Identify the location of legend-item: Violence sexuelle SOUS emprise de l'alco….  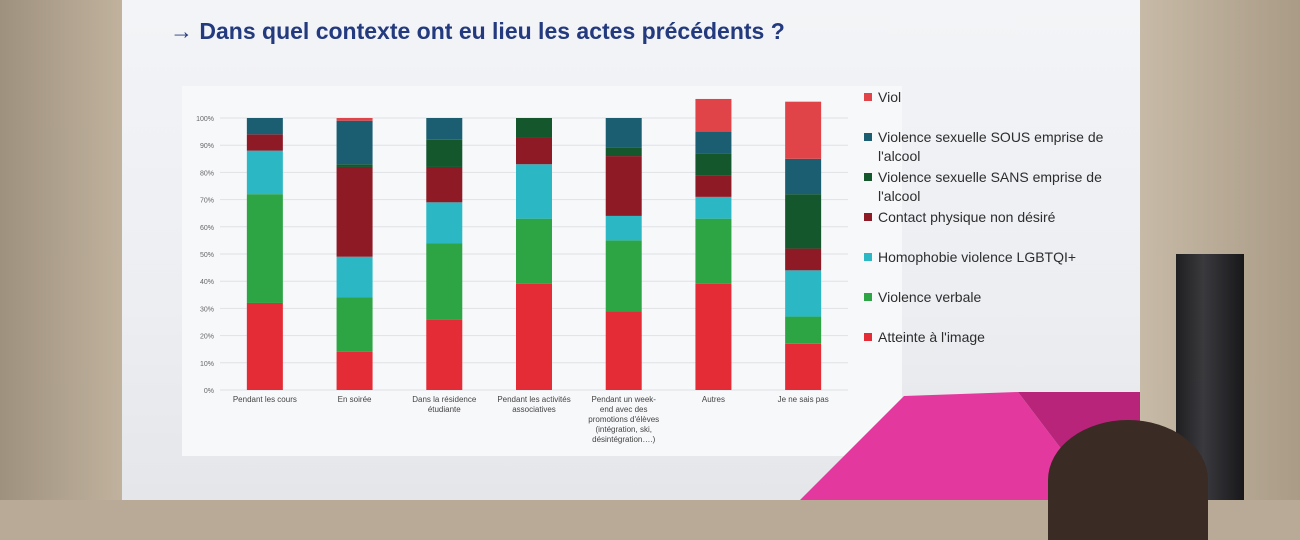
(999, 148).